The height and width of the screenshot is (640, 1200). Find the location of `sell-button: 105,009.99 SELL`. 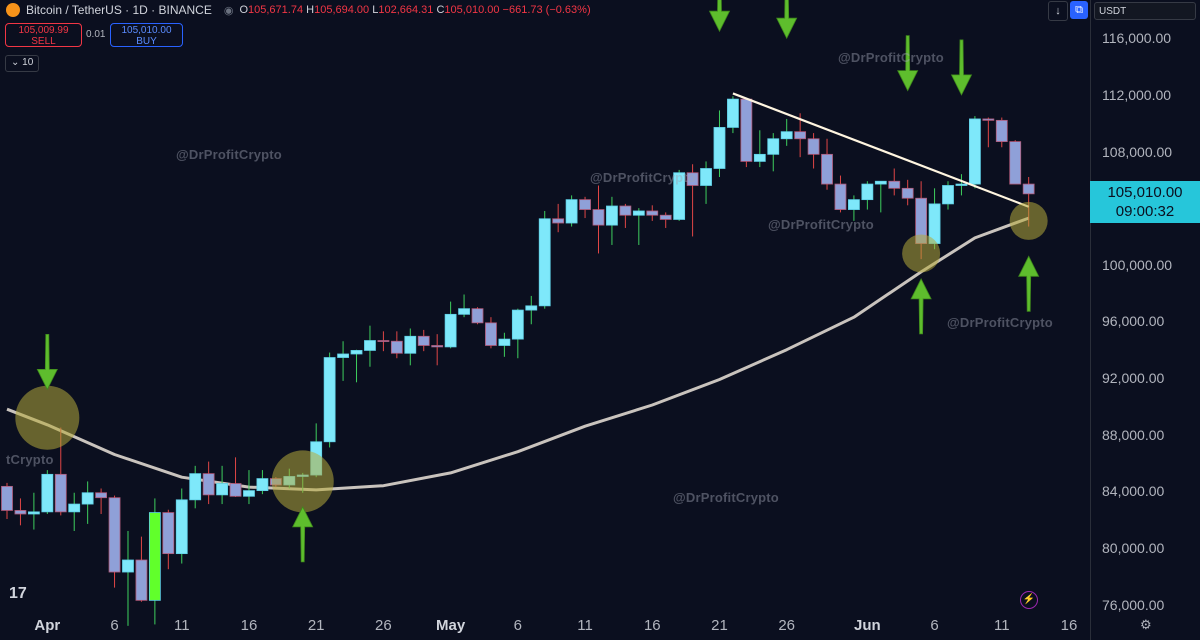

sell-button: 105,009.99 SELL is located at coordinates (43, 35).